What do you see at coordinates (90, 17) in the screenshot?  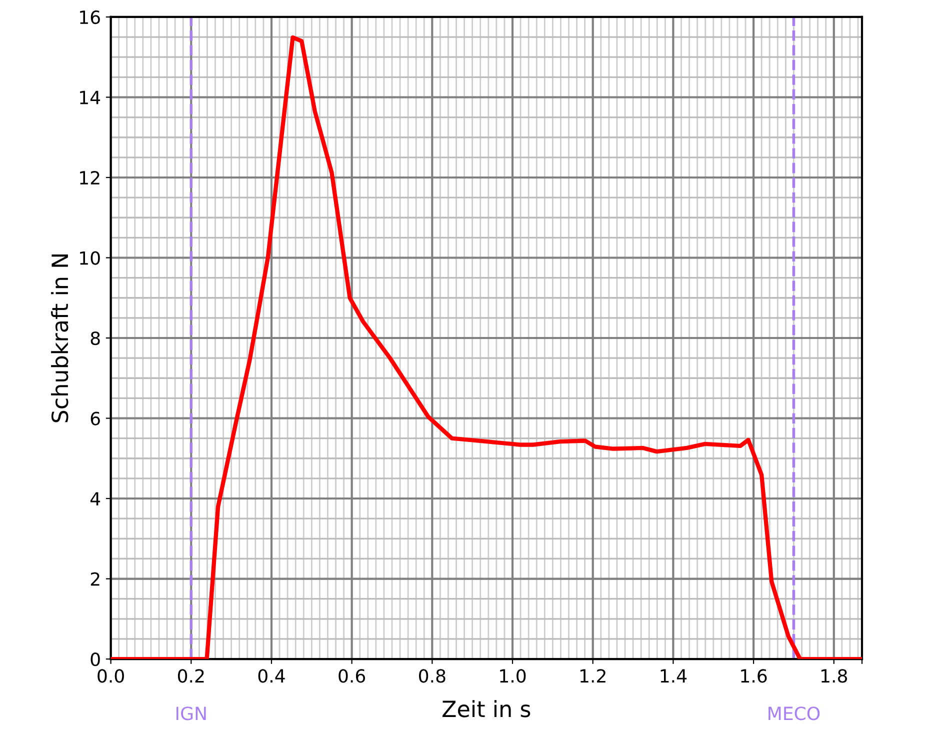 I see `y-tick-label: 16` at bounding box center [90, 17].